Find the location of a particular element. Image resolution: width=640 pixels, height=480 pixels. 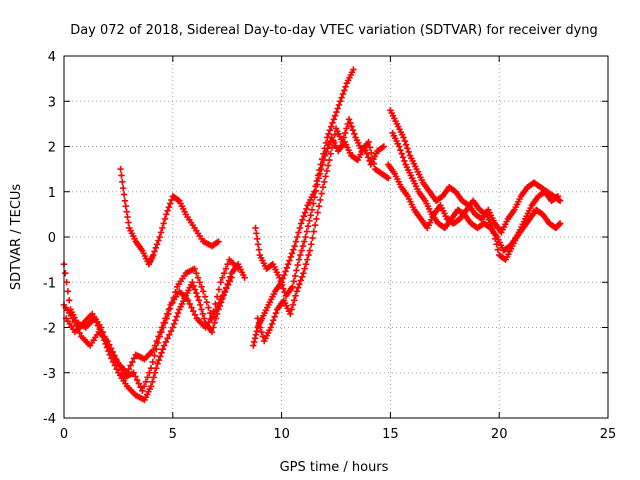

x-axis-label: GPS time / hours is located at coordinates (334, 467).